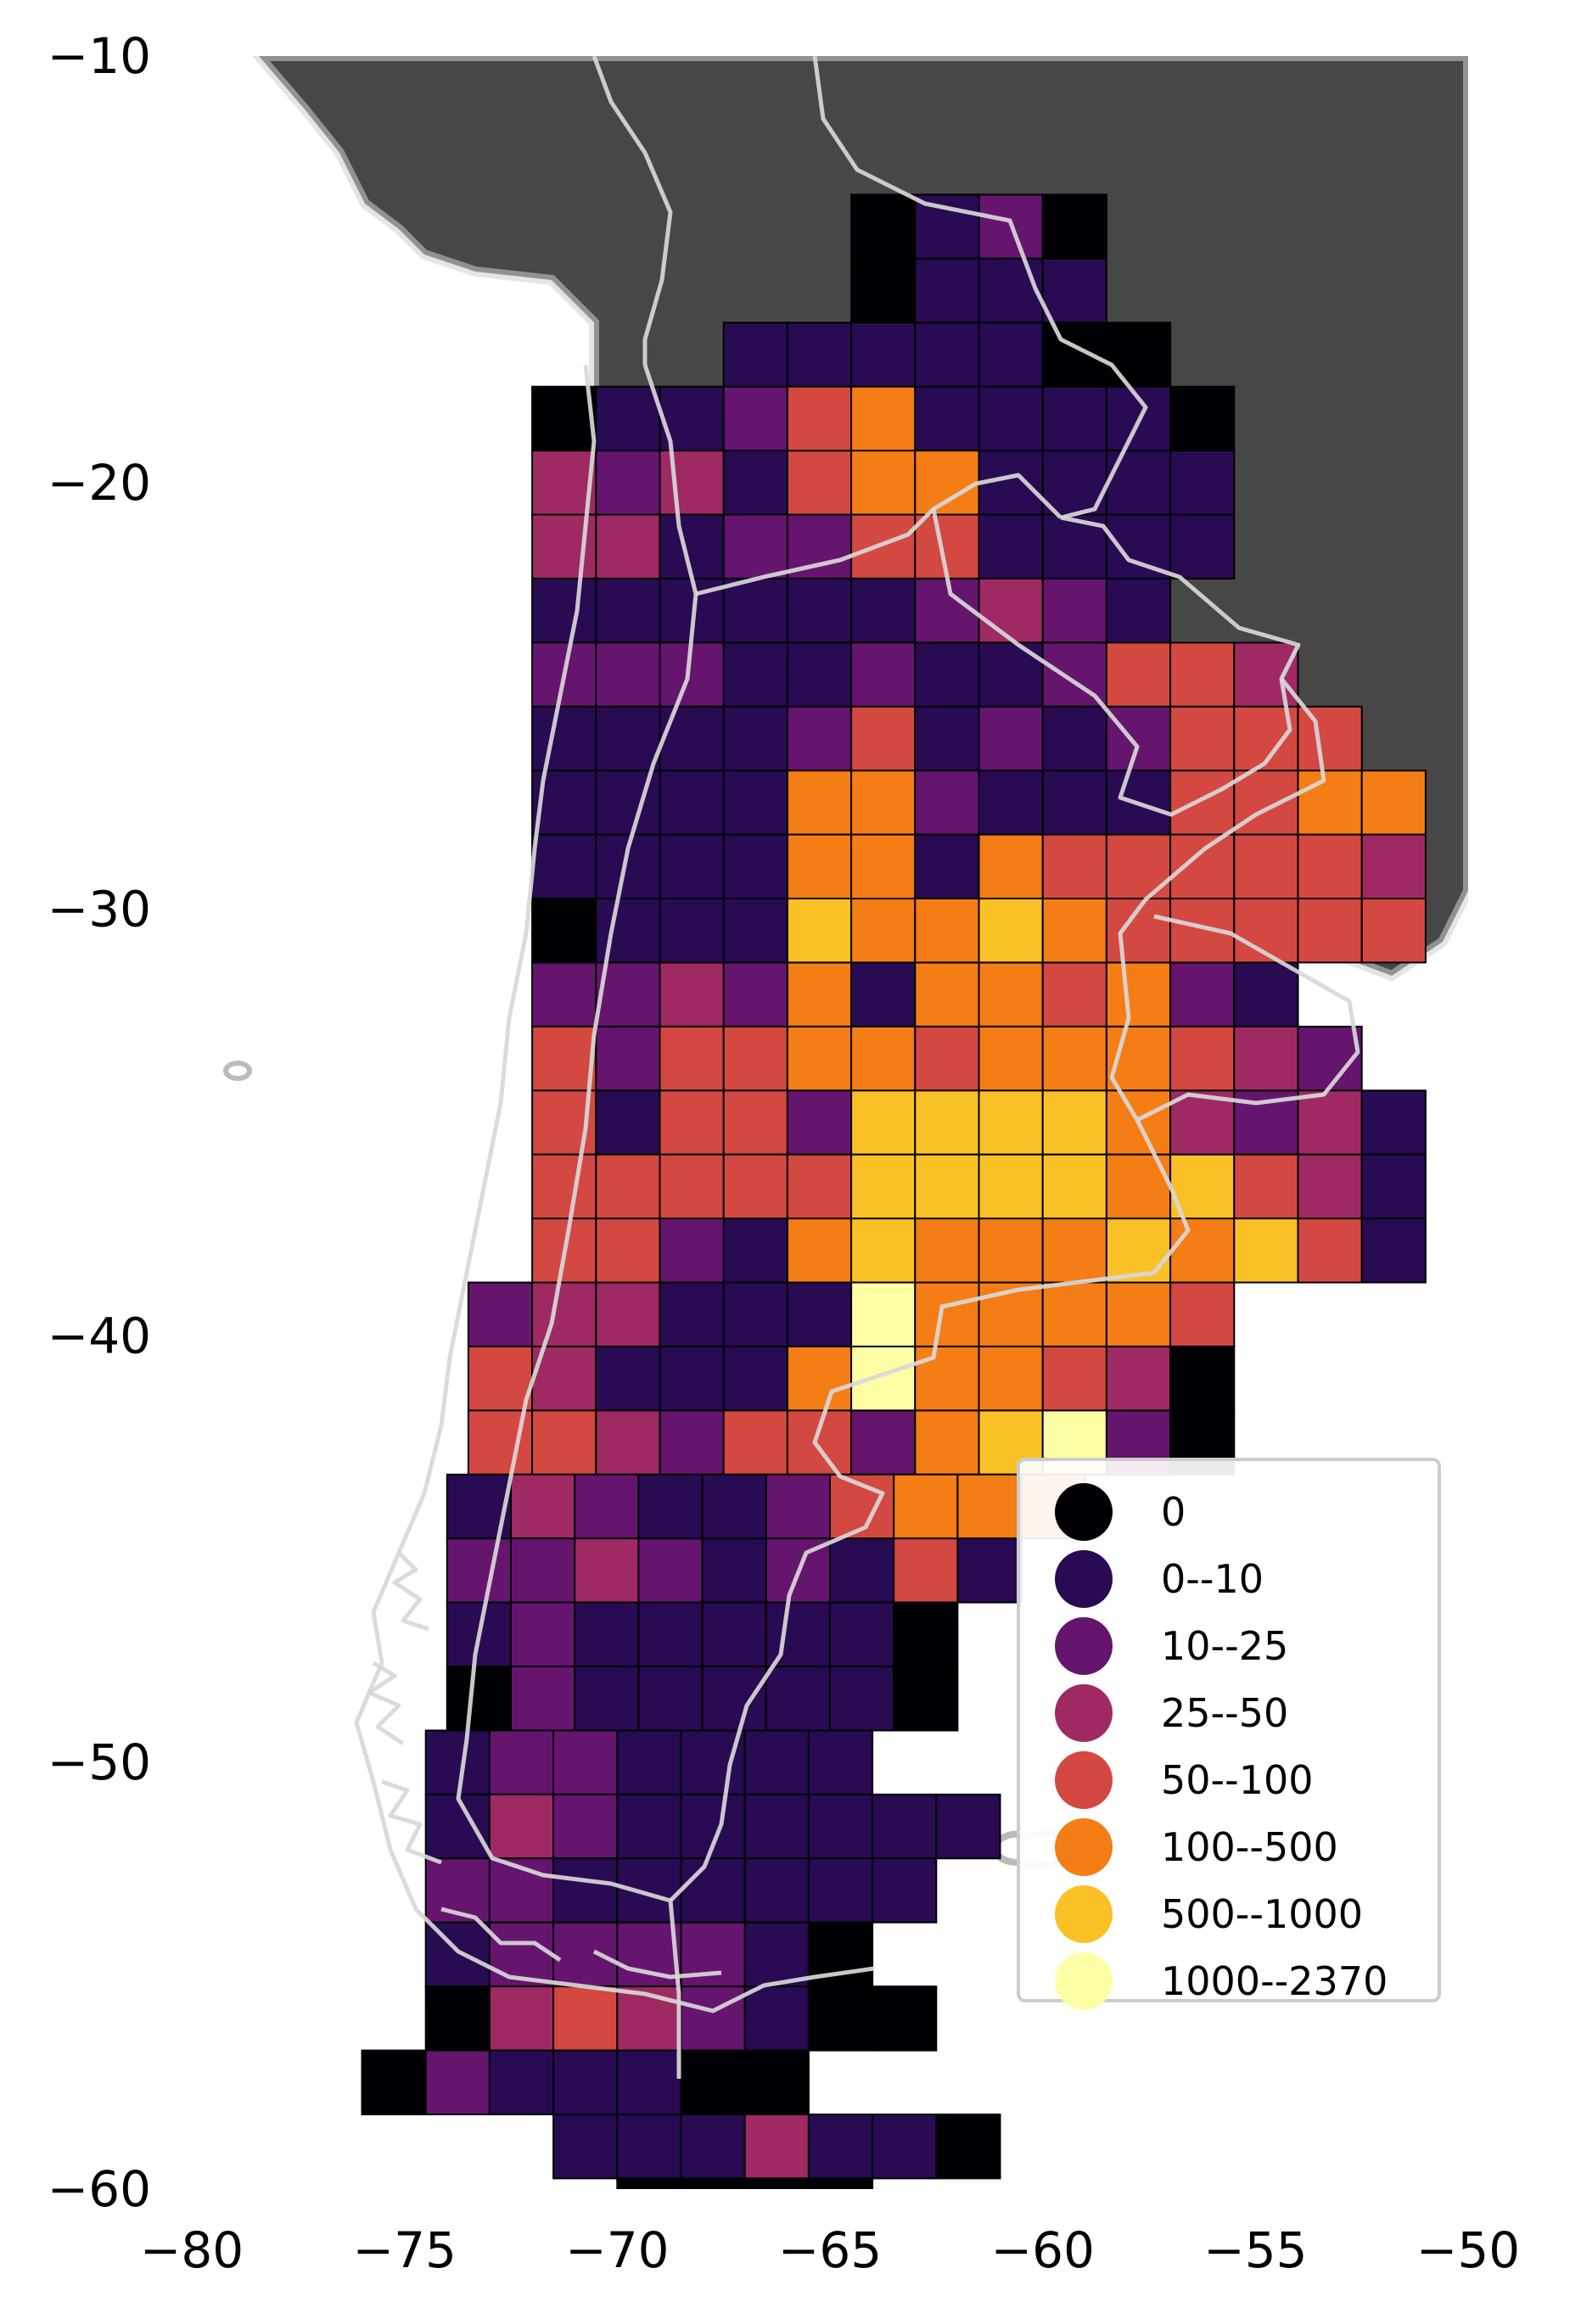 Image resolution: width=1581 pixels, height=2324 pixels. I want to click on grid-cell-r19-c2, so click(628, 1442).